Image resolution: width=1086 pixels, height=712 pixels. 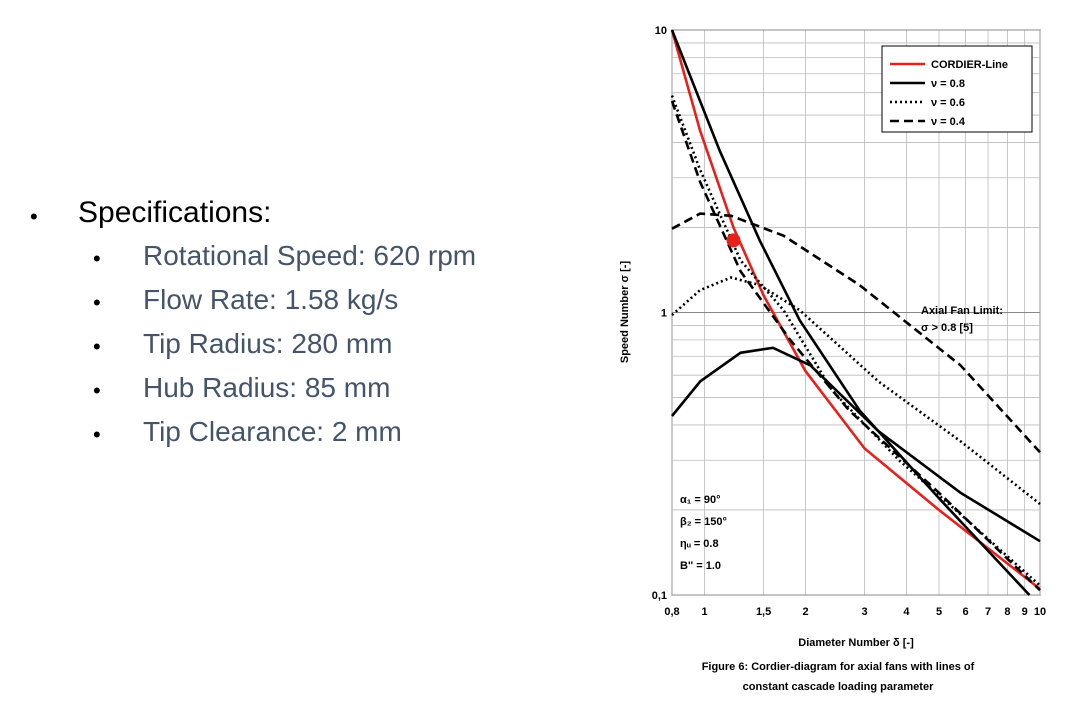 I want to click on parameter-label: B'' = 1.0, so click(x=700, y=566).